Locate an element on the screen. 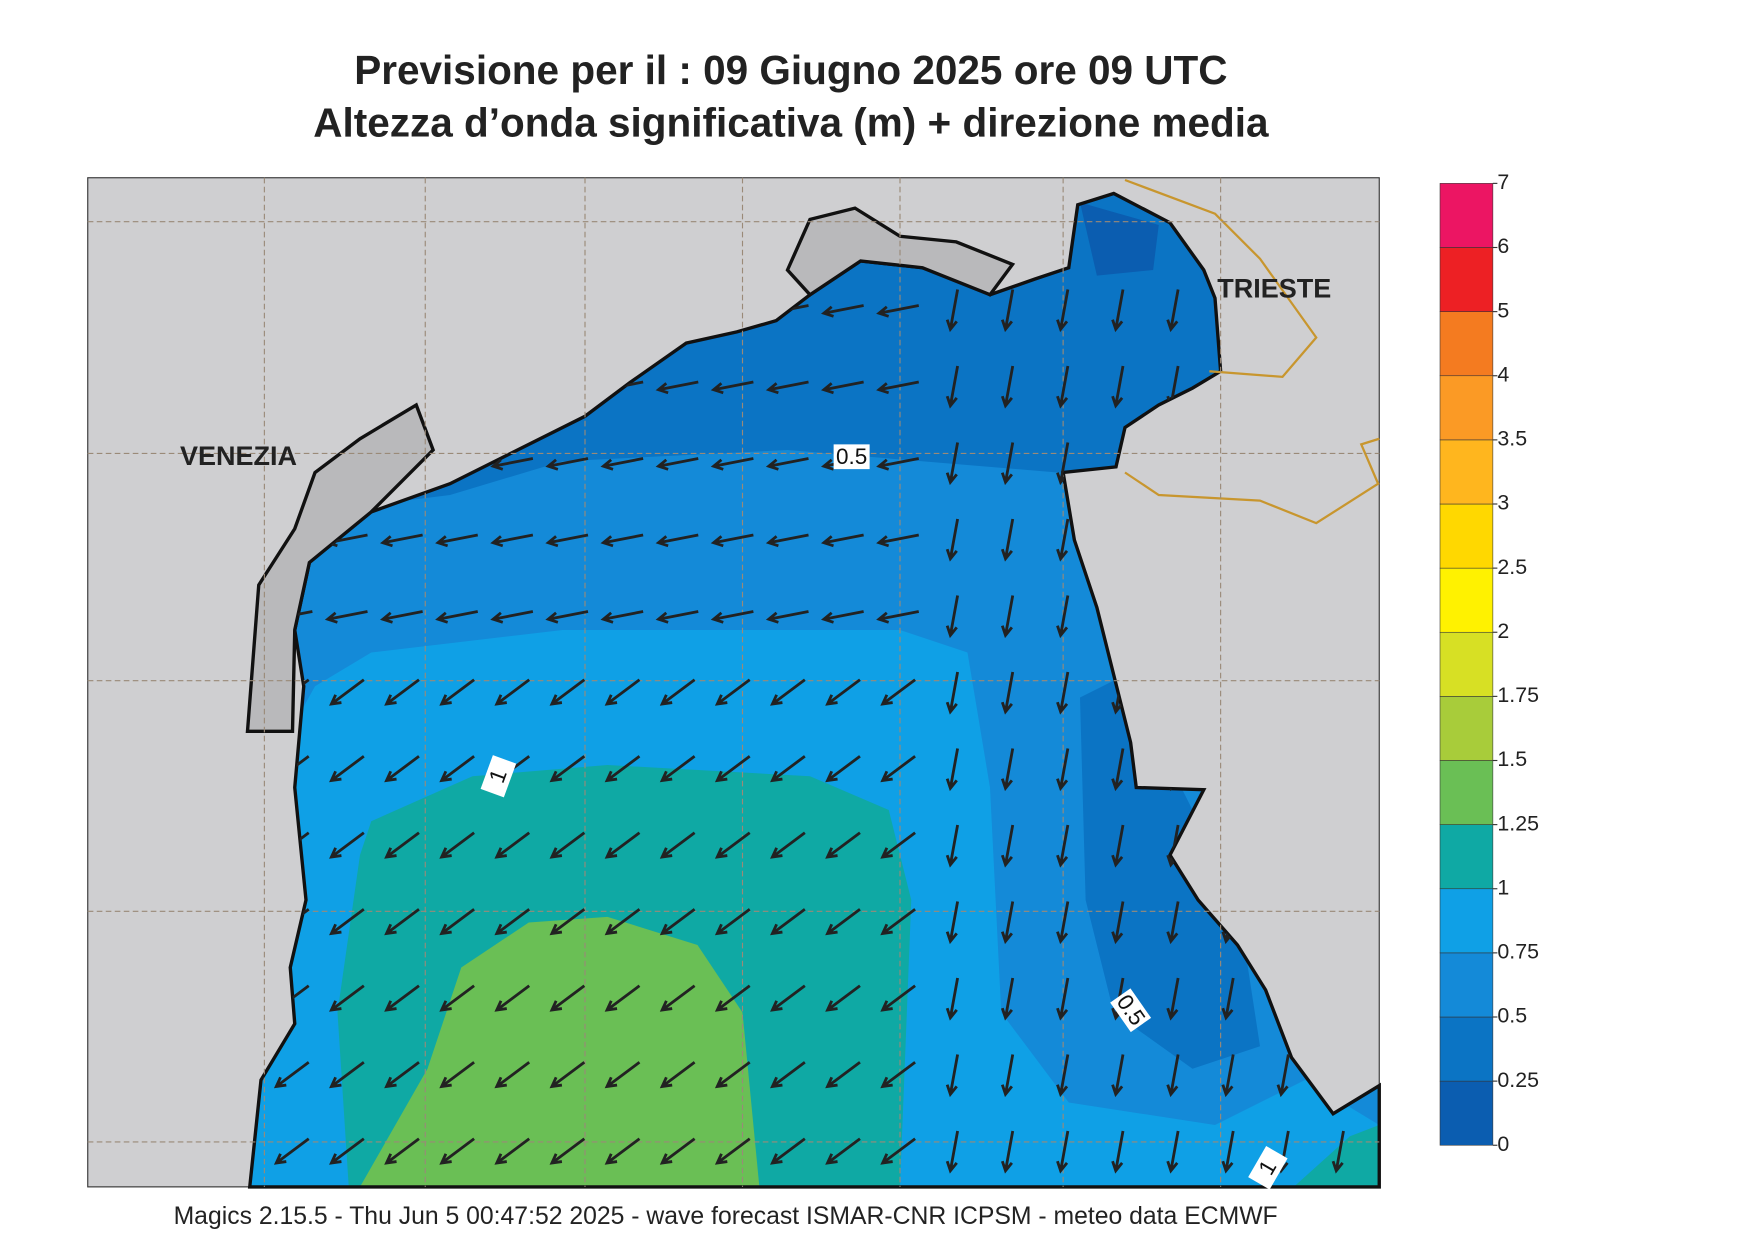  colorbar-tick-label: 2.5 is located at coordinates (1512, 567).